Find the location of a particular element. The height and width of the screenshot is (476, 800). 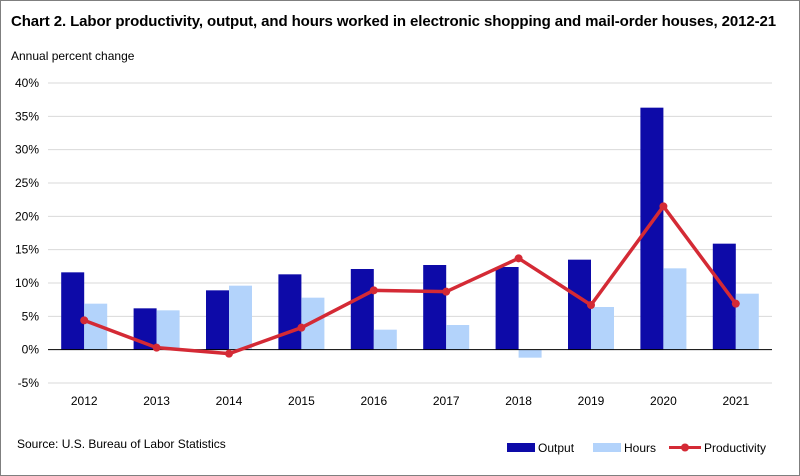

y-tick-label: 35% is located at coordinates (27, 116).